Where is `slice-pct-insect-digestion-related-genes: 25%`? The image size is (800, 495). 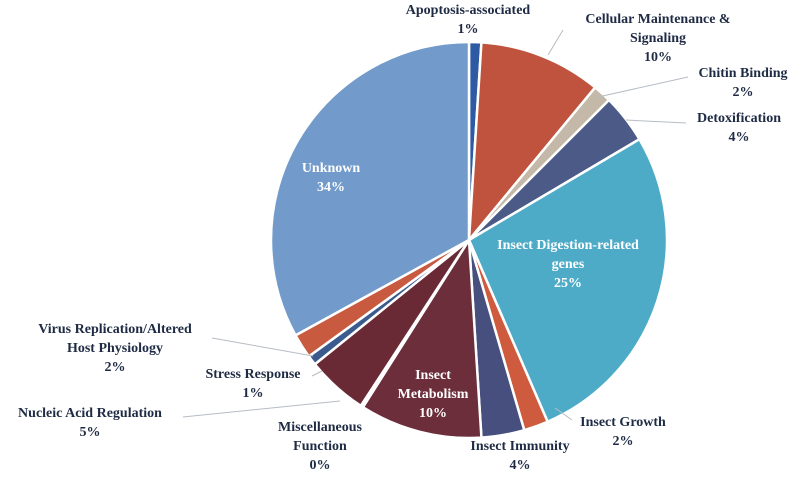
slice-pct-insect-digestion-related-genes: 25% is located at coordinates (568, 283).